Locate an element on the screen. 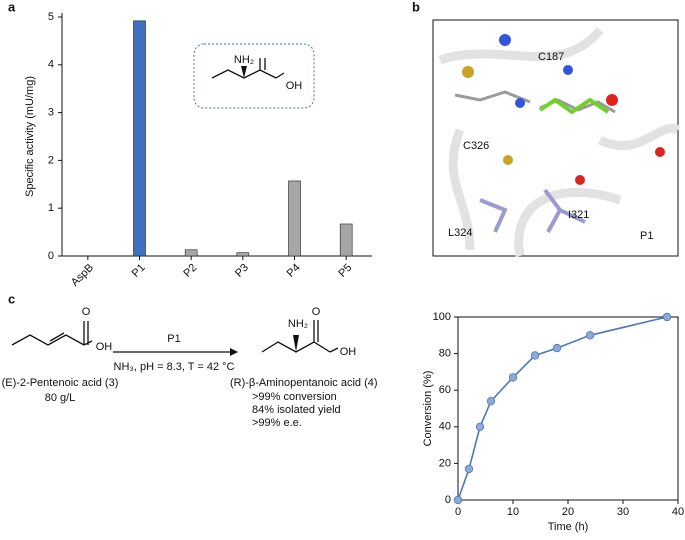  x-tick-label: P1 is located at coordinates (139, 271).